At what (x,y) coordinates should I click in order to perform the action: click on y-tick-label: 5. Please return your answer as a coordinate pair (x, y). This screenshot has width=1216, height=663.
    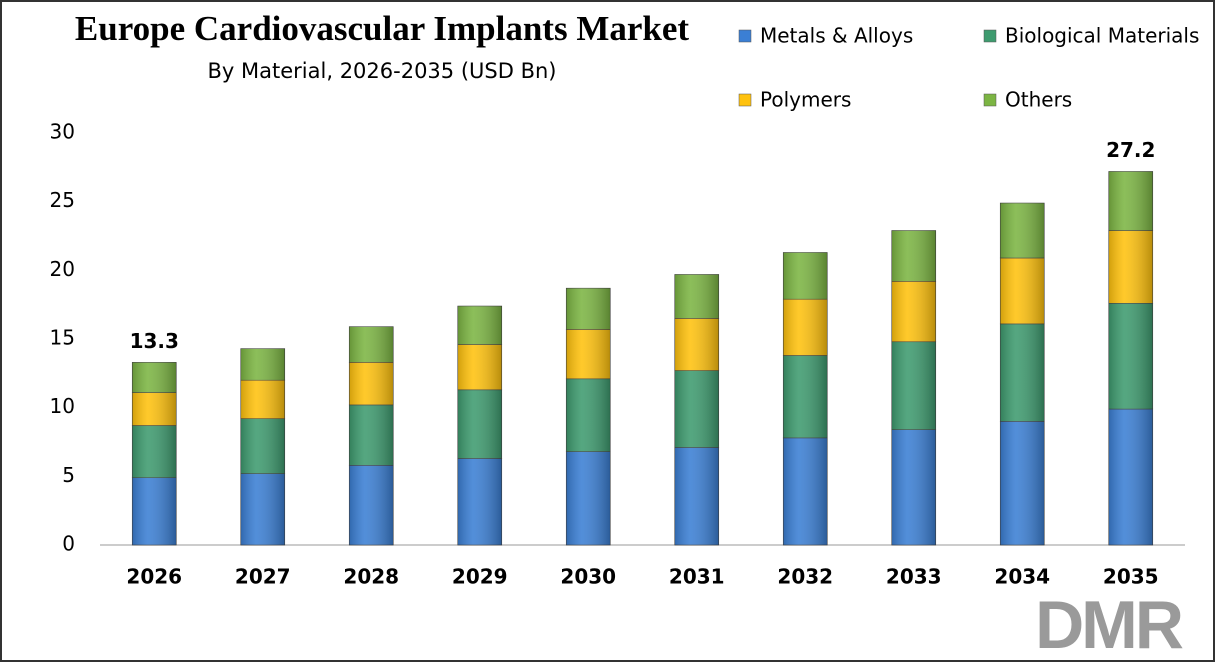
    Looking at the image, I should click on (68, 475).